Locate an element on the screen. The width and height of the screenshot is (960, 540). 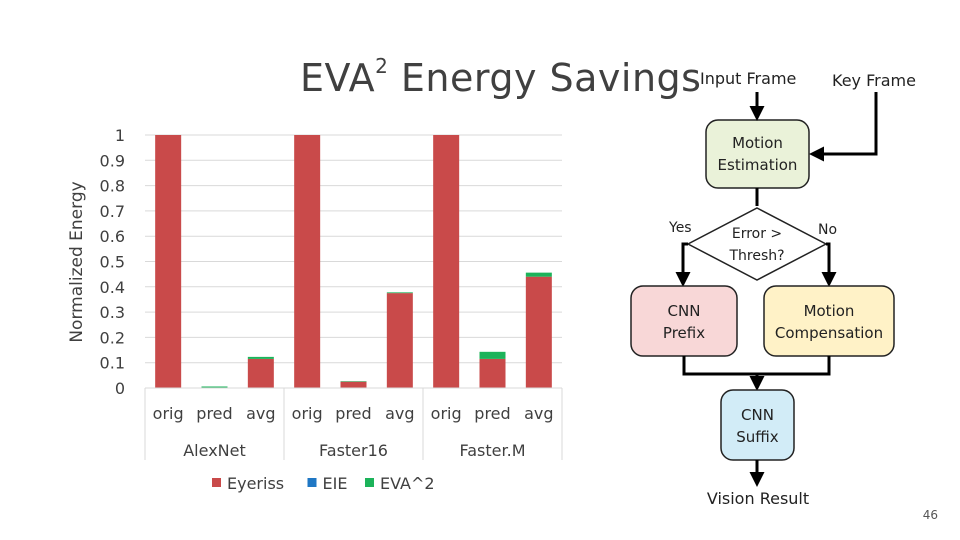
yes-label: Yes is located at coordinates (680, 228).